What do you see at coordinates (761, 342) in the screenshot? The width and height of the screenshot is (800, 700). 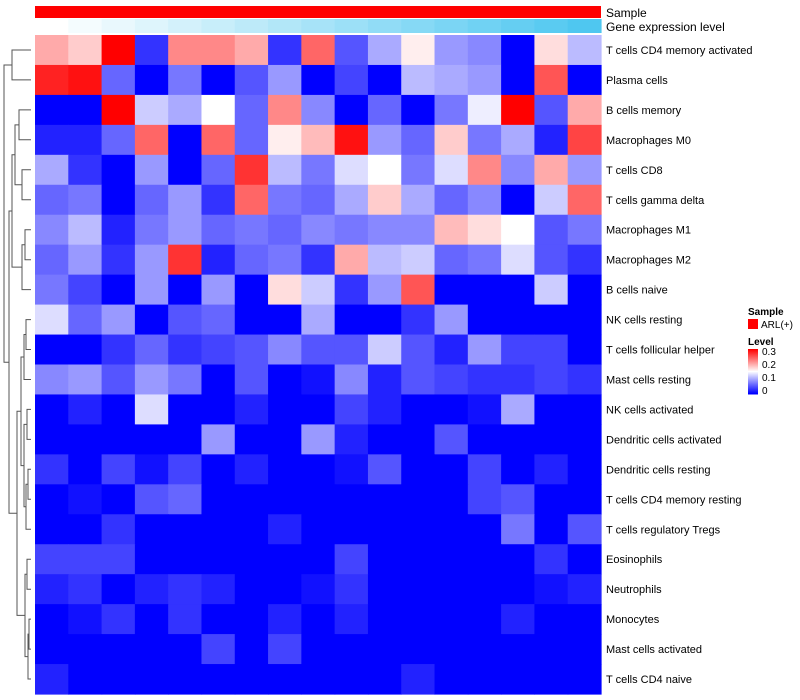 I see `legend-level-title: Level` at bounding box center [761, 342].